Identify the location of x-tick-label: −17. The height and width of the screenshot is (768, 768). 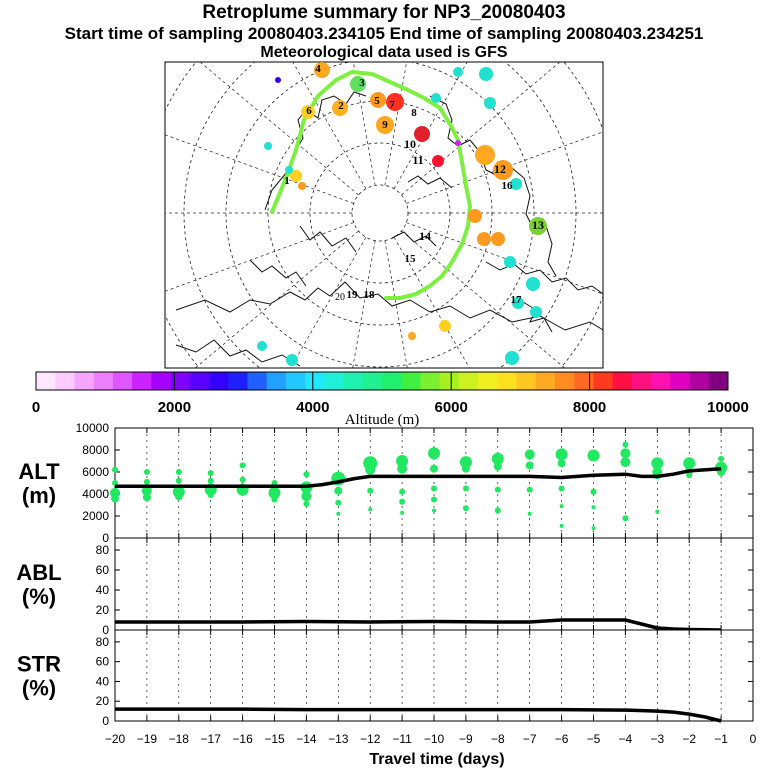
(211, 739).